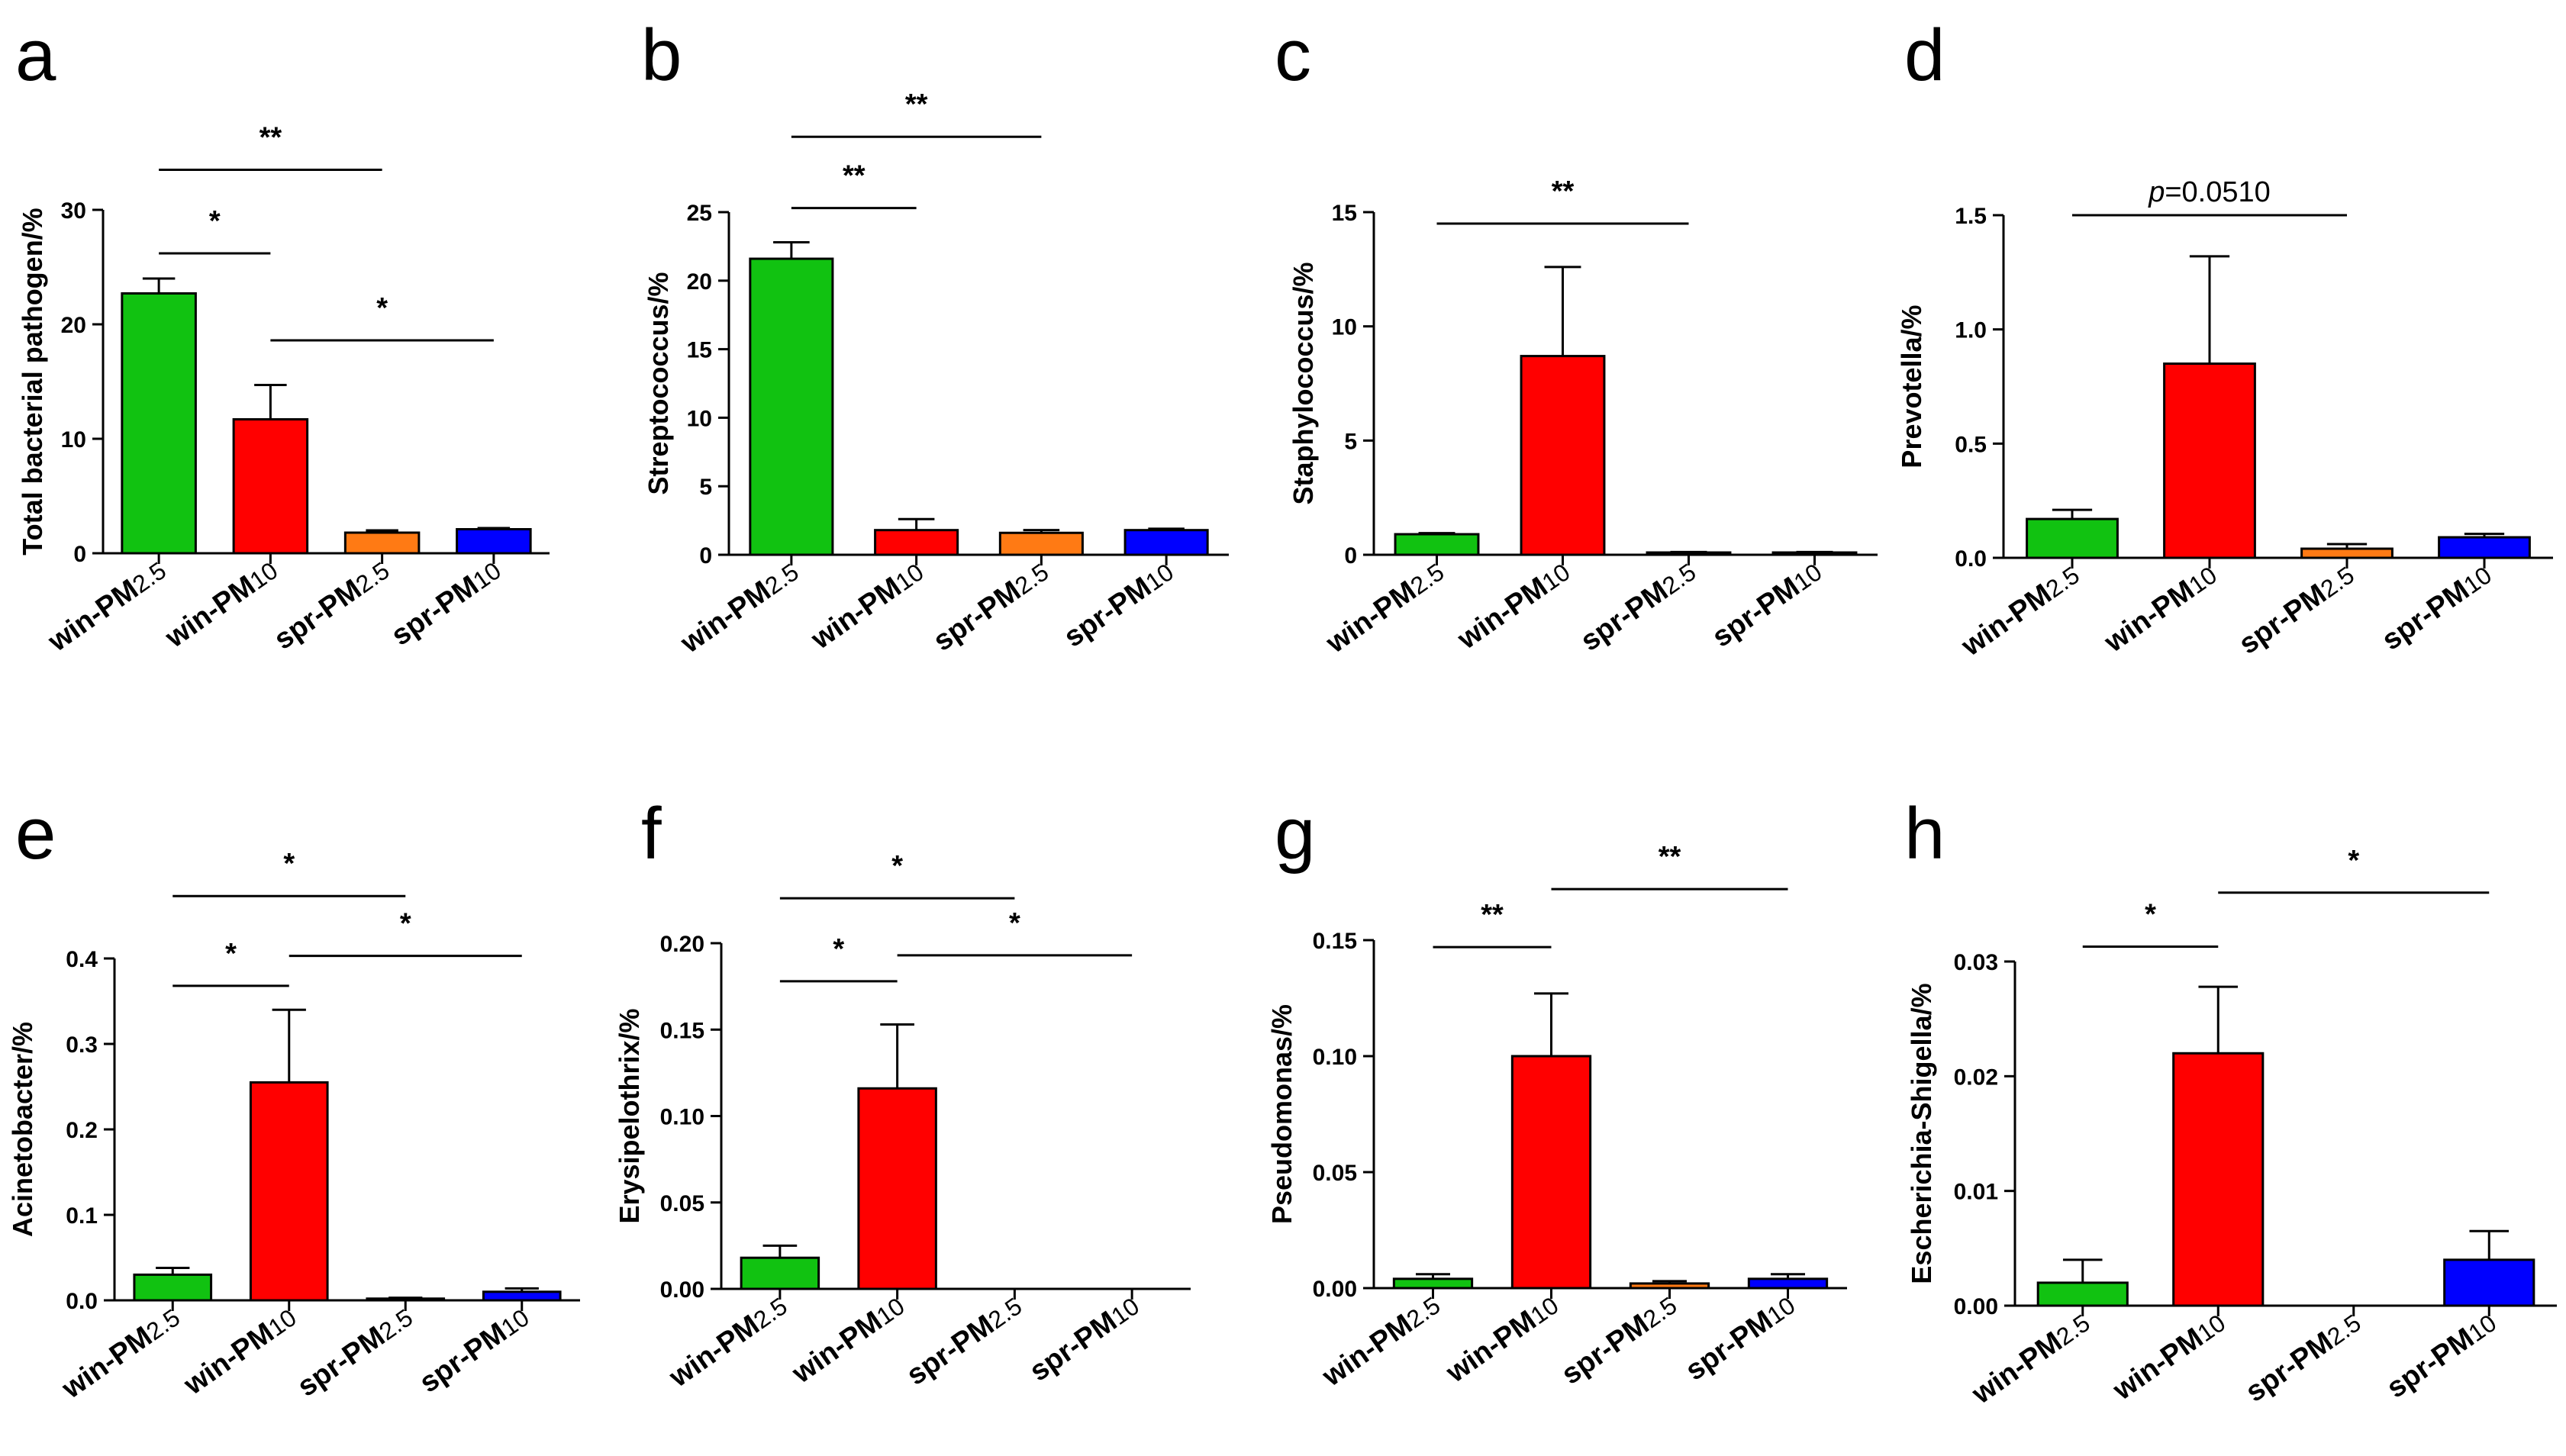  What do you see at coordinates (629, 1115) in the screenshot?
I see `y-axis-title: Erysipelothrix/%` at bounding box center [629, 1115].